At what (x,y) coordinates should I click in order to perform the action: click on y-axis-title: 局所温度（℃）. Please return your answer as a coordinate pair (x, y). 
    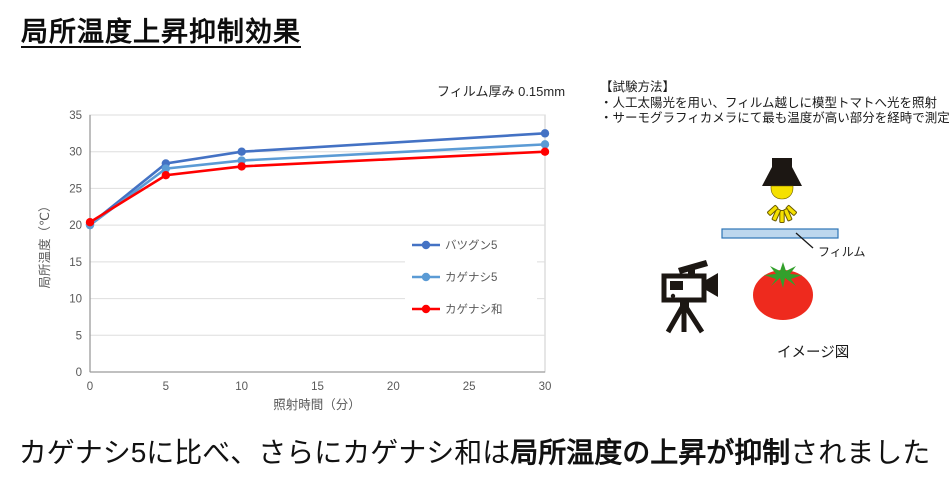
    Looking at the image, I should click on (44, 243).